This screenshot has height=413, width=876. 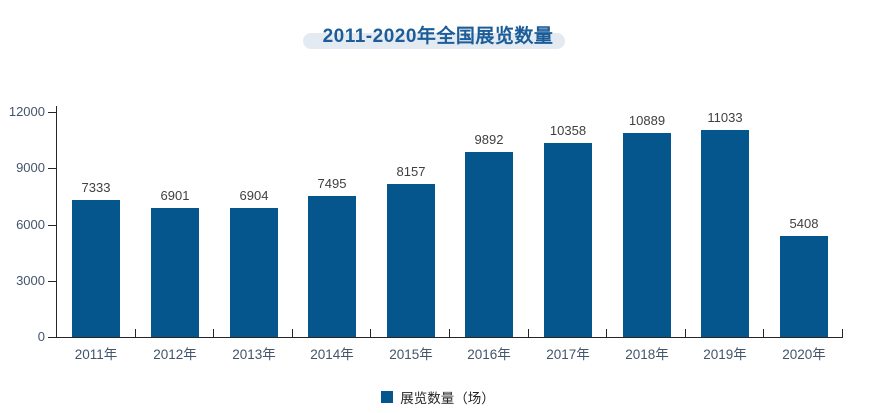 What do you see at coordinates (96, 187) in the screenshot?
I see `bar-value-label: 7333` at bounding box center [96, 187].